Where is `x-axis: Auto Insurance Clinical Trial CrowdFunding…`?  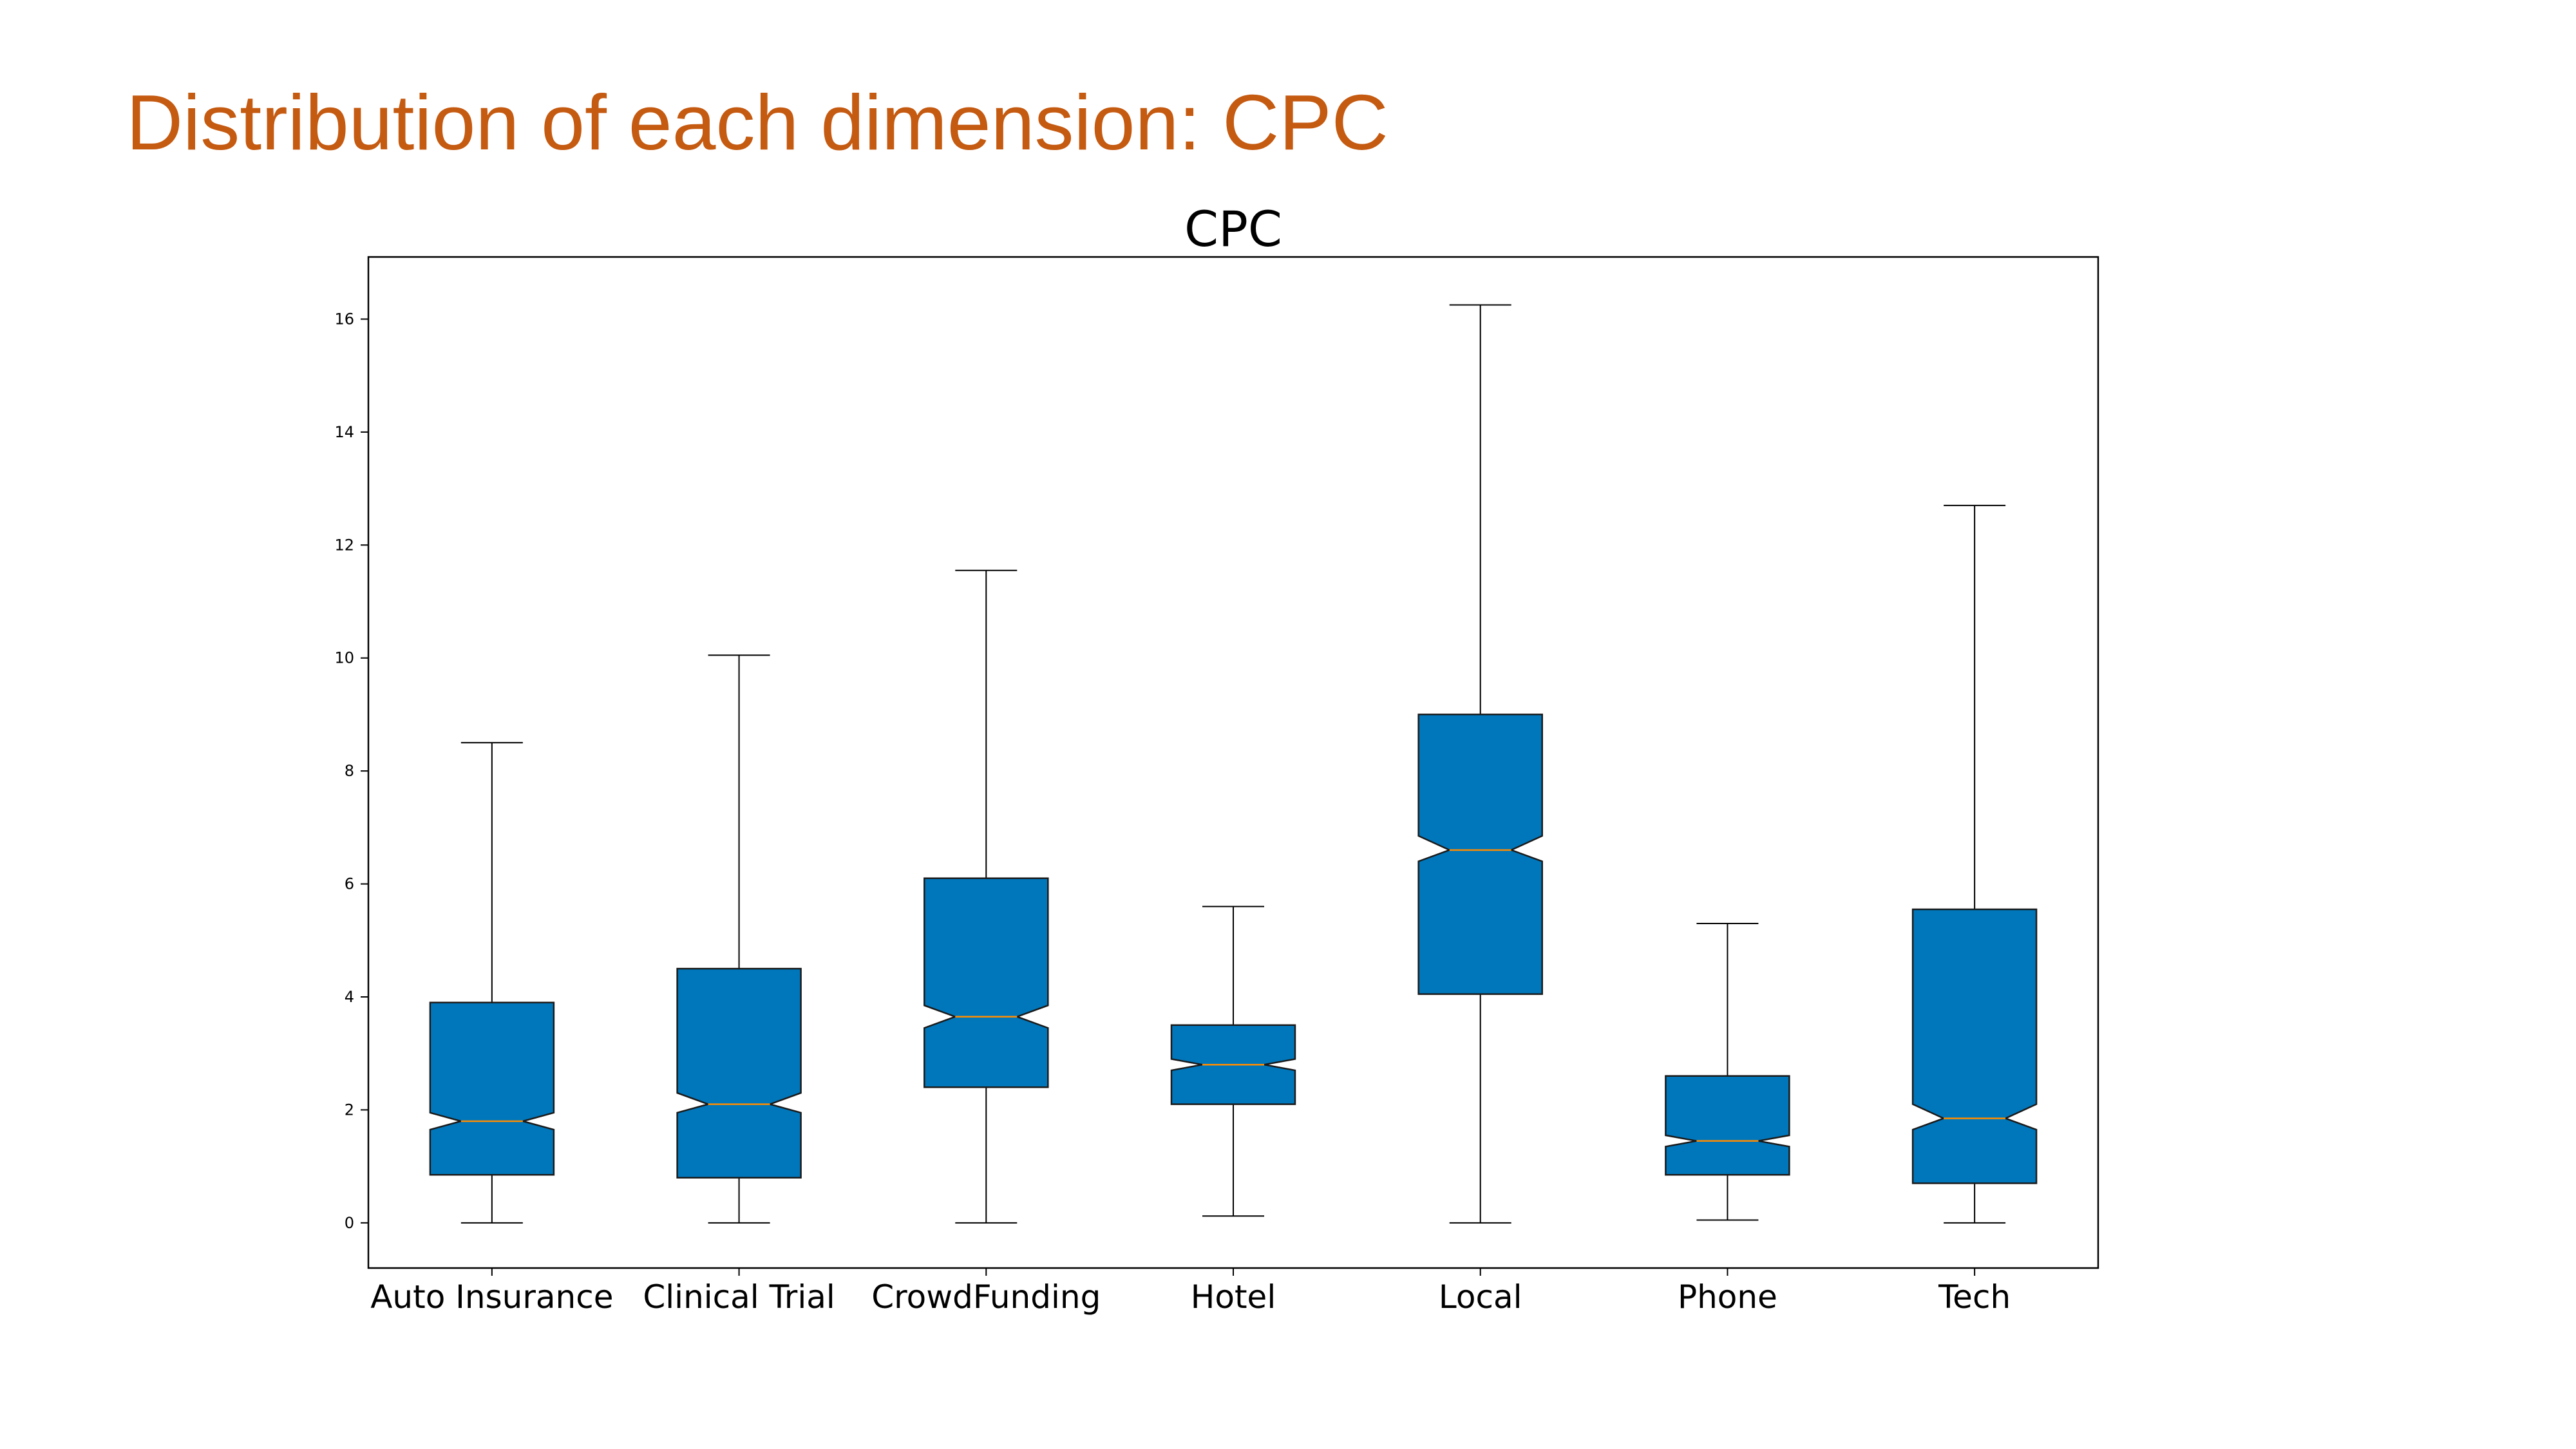 x-axis: Auto Insurance Clinical Trial CrowdFunding… is located at coordinates (1190, 1292).